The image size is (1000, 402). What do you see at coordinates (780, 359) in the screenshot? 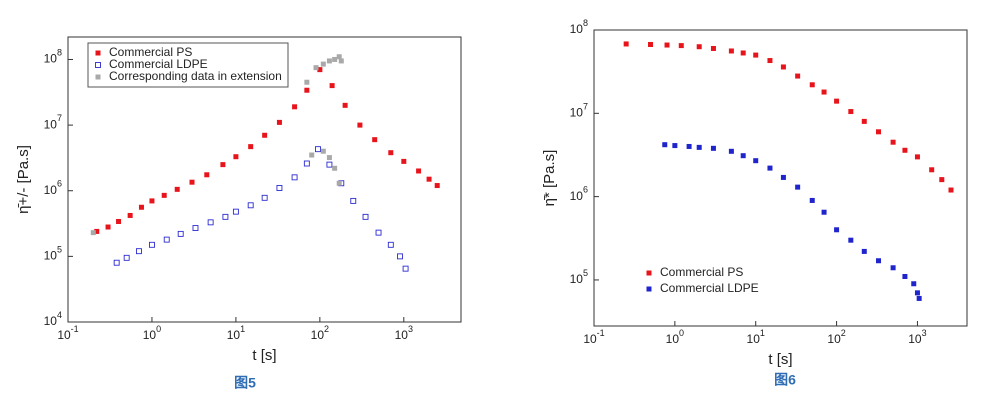
I see `x-axis-label: t [s]` at bounding box center [780, 359].